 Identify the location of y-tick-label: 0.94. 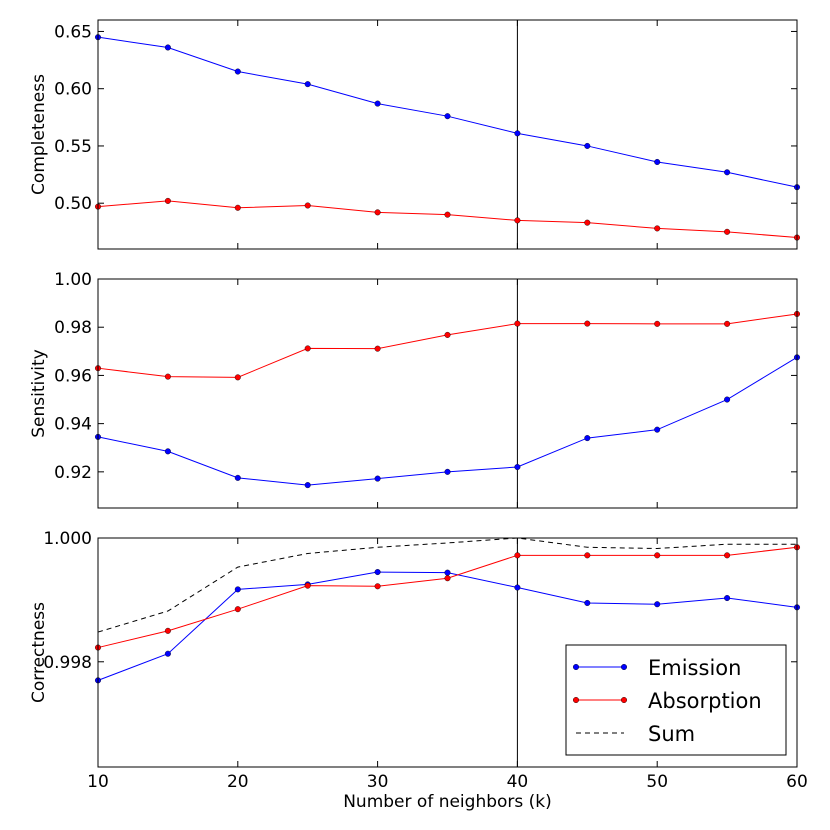
(73, 425).